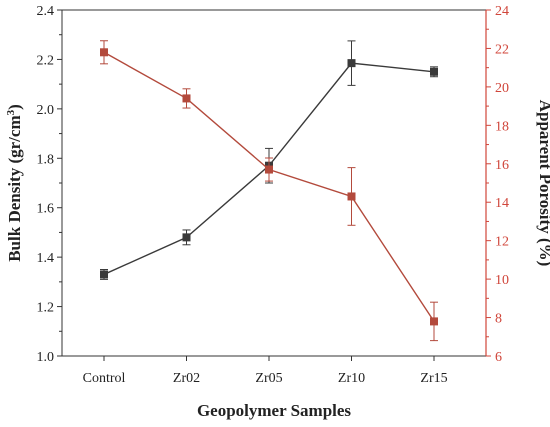 This screenshot has width=550, height=427. I want to click on right-tick-label: 22, so click(502, 49).